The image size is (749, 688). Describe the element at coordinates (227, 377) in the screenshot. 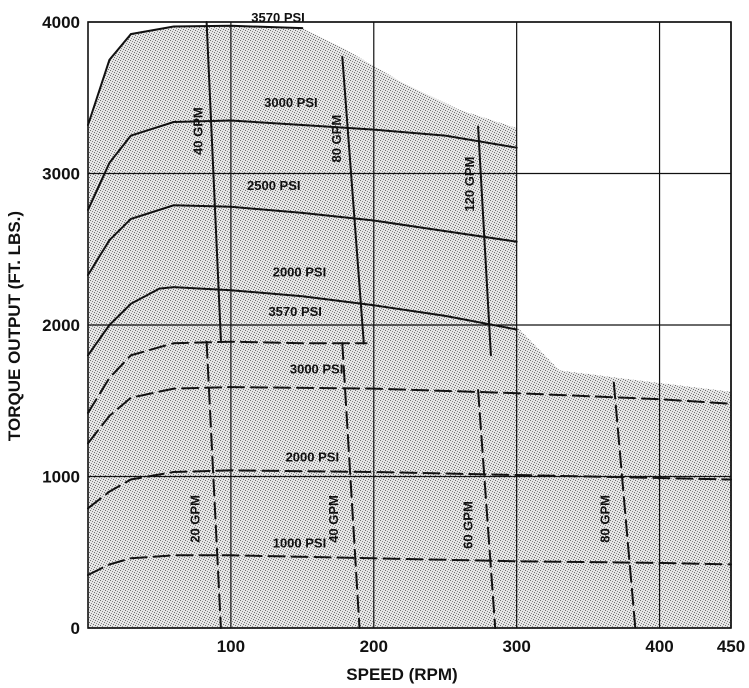

I see `dashed-pressure-curve-3570-psi` at that location.